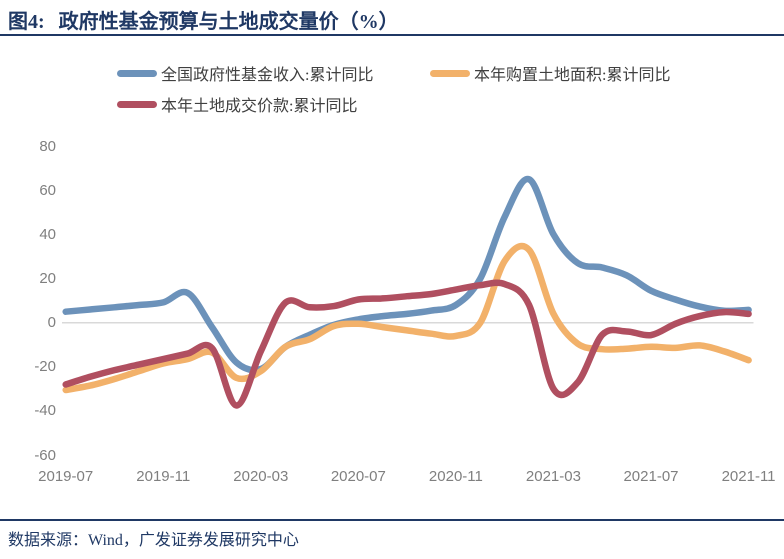 Image resolution: width=784 pixels, height=559 pixels. I want to click on x-axis-tick-label: 2020-07, so click(358, 476).